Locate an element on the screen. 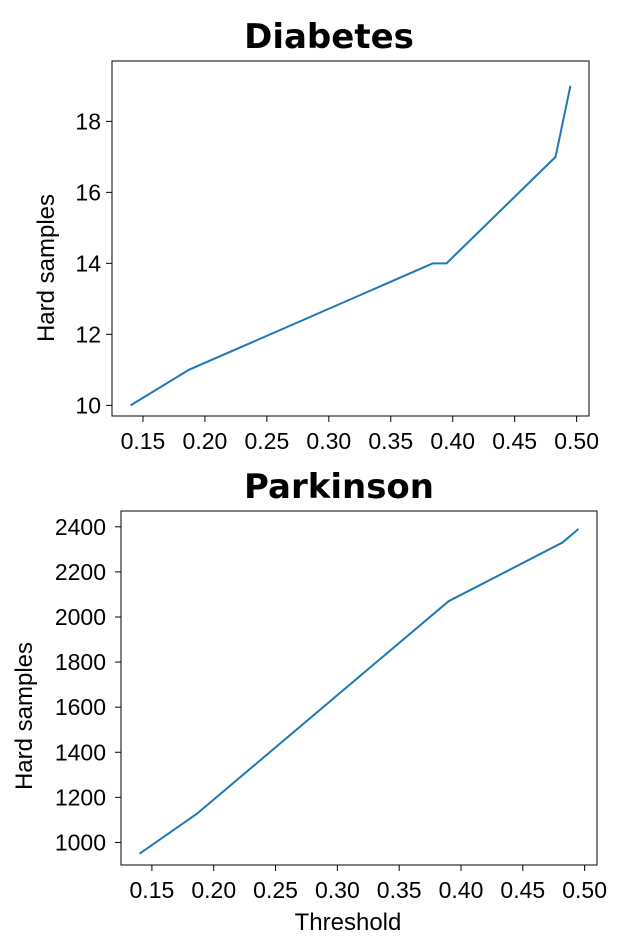 This screenshot has height=947, width=625. chart-title: Diabetes is located at coordinates (329, 37).